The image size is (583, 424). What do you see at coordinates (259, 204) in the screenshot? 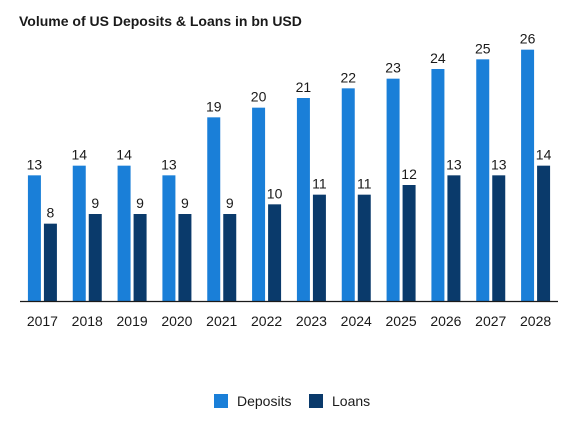
I see `bar-deposits-2022` at bounding box center [259, 204].